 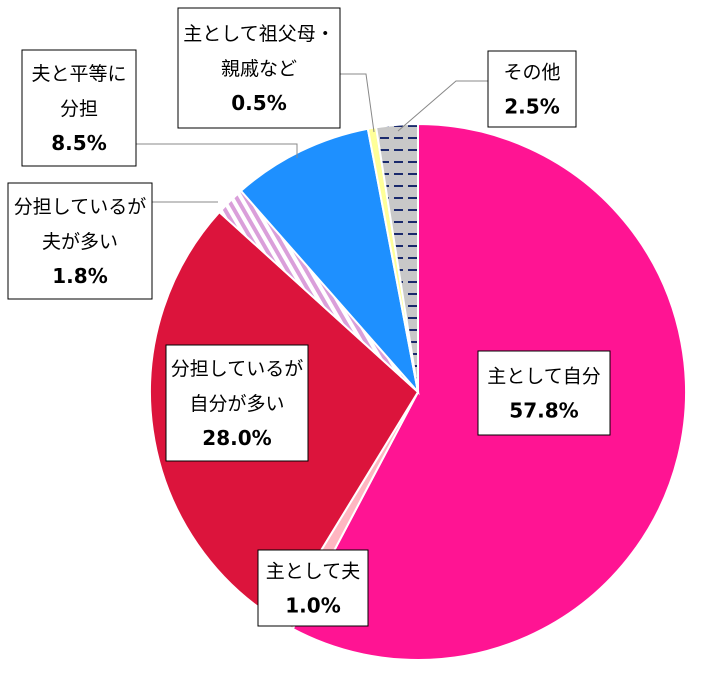 I want to click on slice-value-label: 1.0%, so click(x=312, y=606).